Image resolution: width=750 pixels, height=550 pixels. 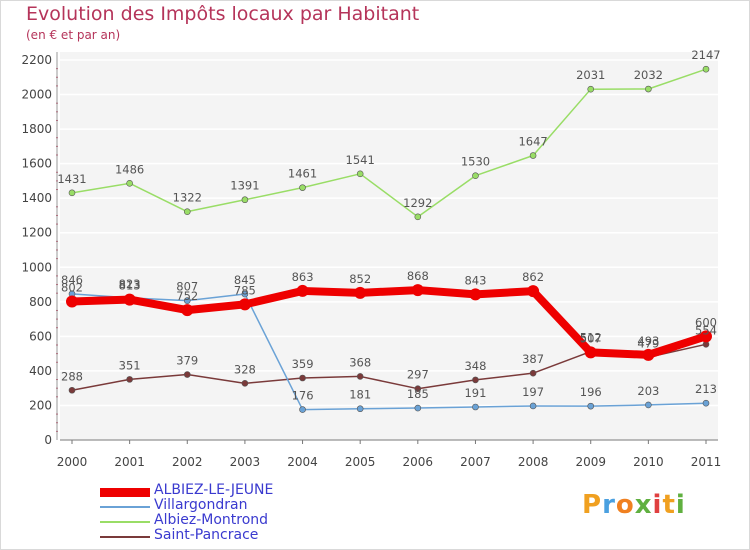 I want to click on data-label: 379, so click(x=187, y=361).